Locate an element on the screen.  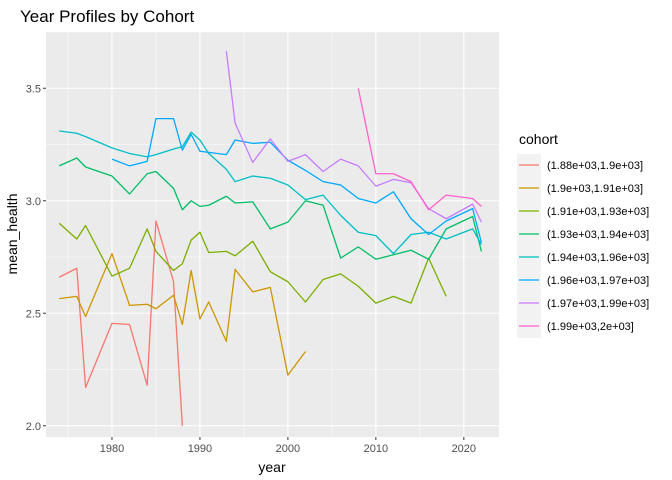
legend-label: (1.97e+03,1.99e+03] is located at coordinates (598, 304).